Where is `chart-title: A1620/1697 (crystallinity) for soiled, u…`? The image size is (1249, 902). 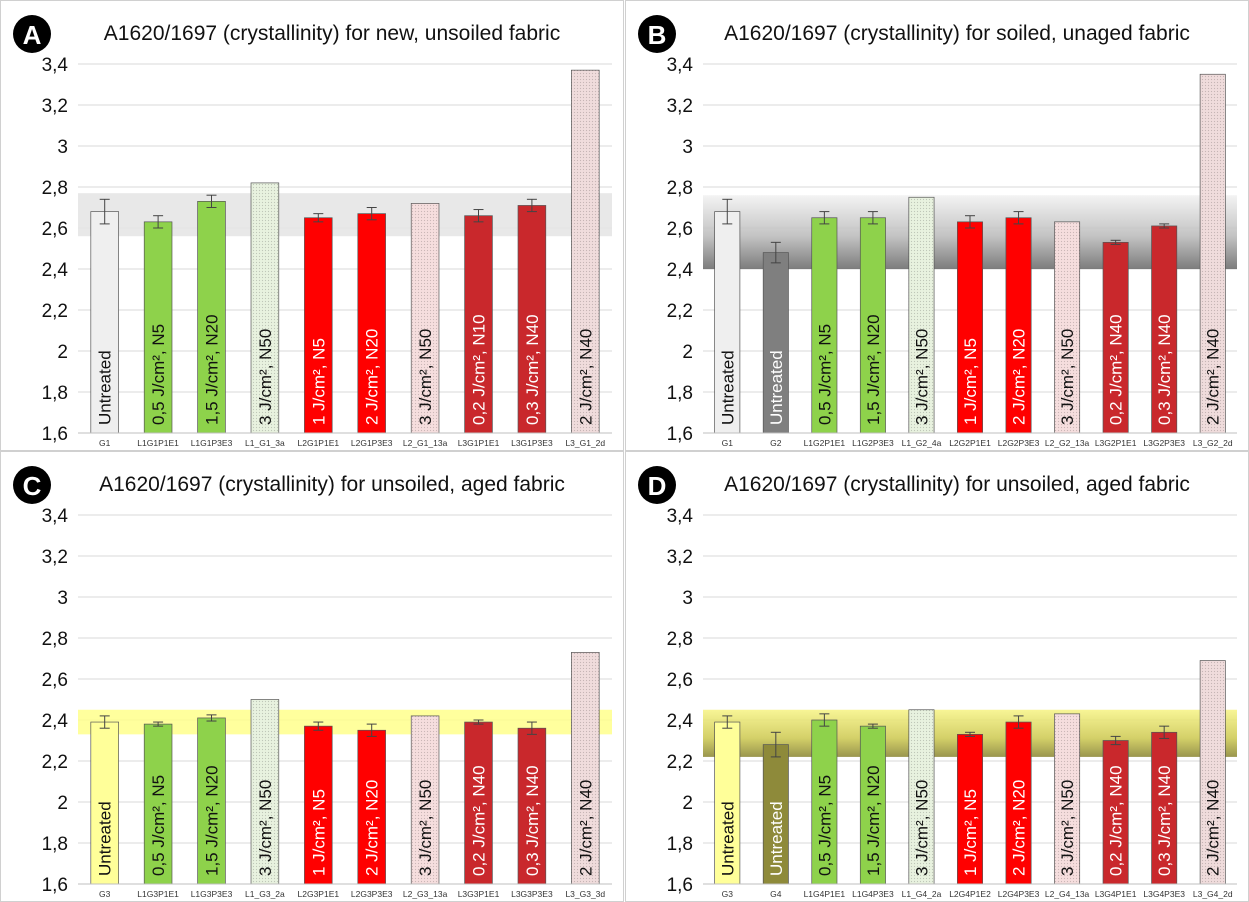 chart-title: A1620/1697 (crystallinity) for soiled, u… is located at coordinates (957, 33).